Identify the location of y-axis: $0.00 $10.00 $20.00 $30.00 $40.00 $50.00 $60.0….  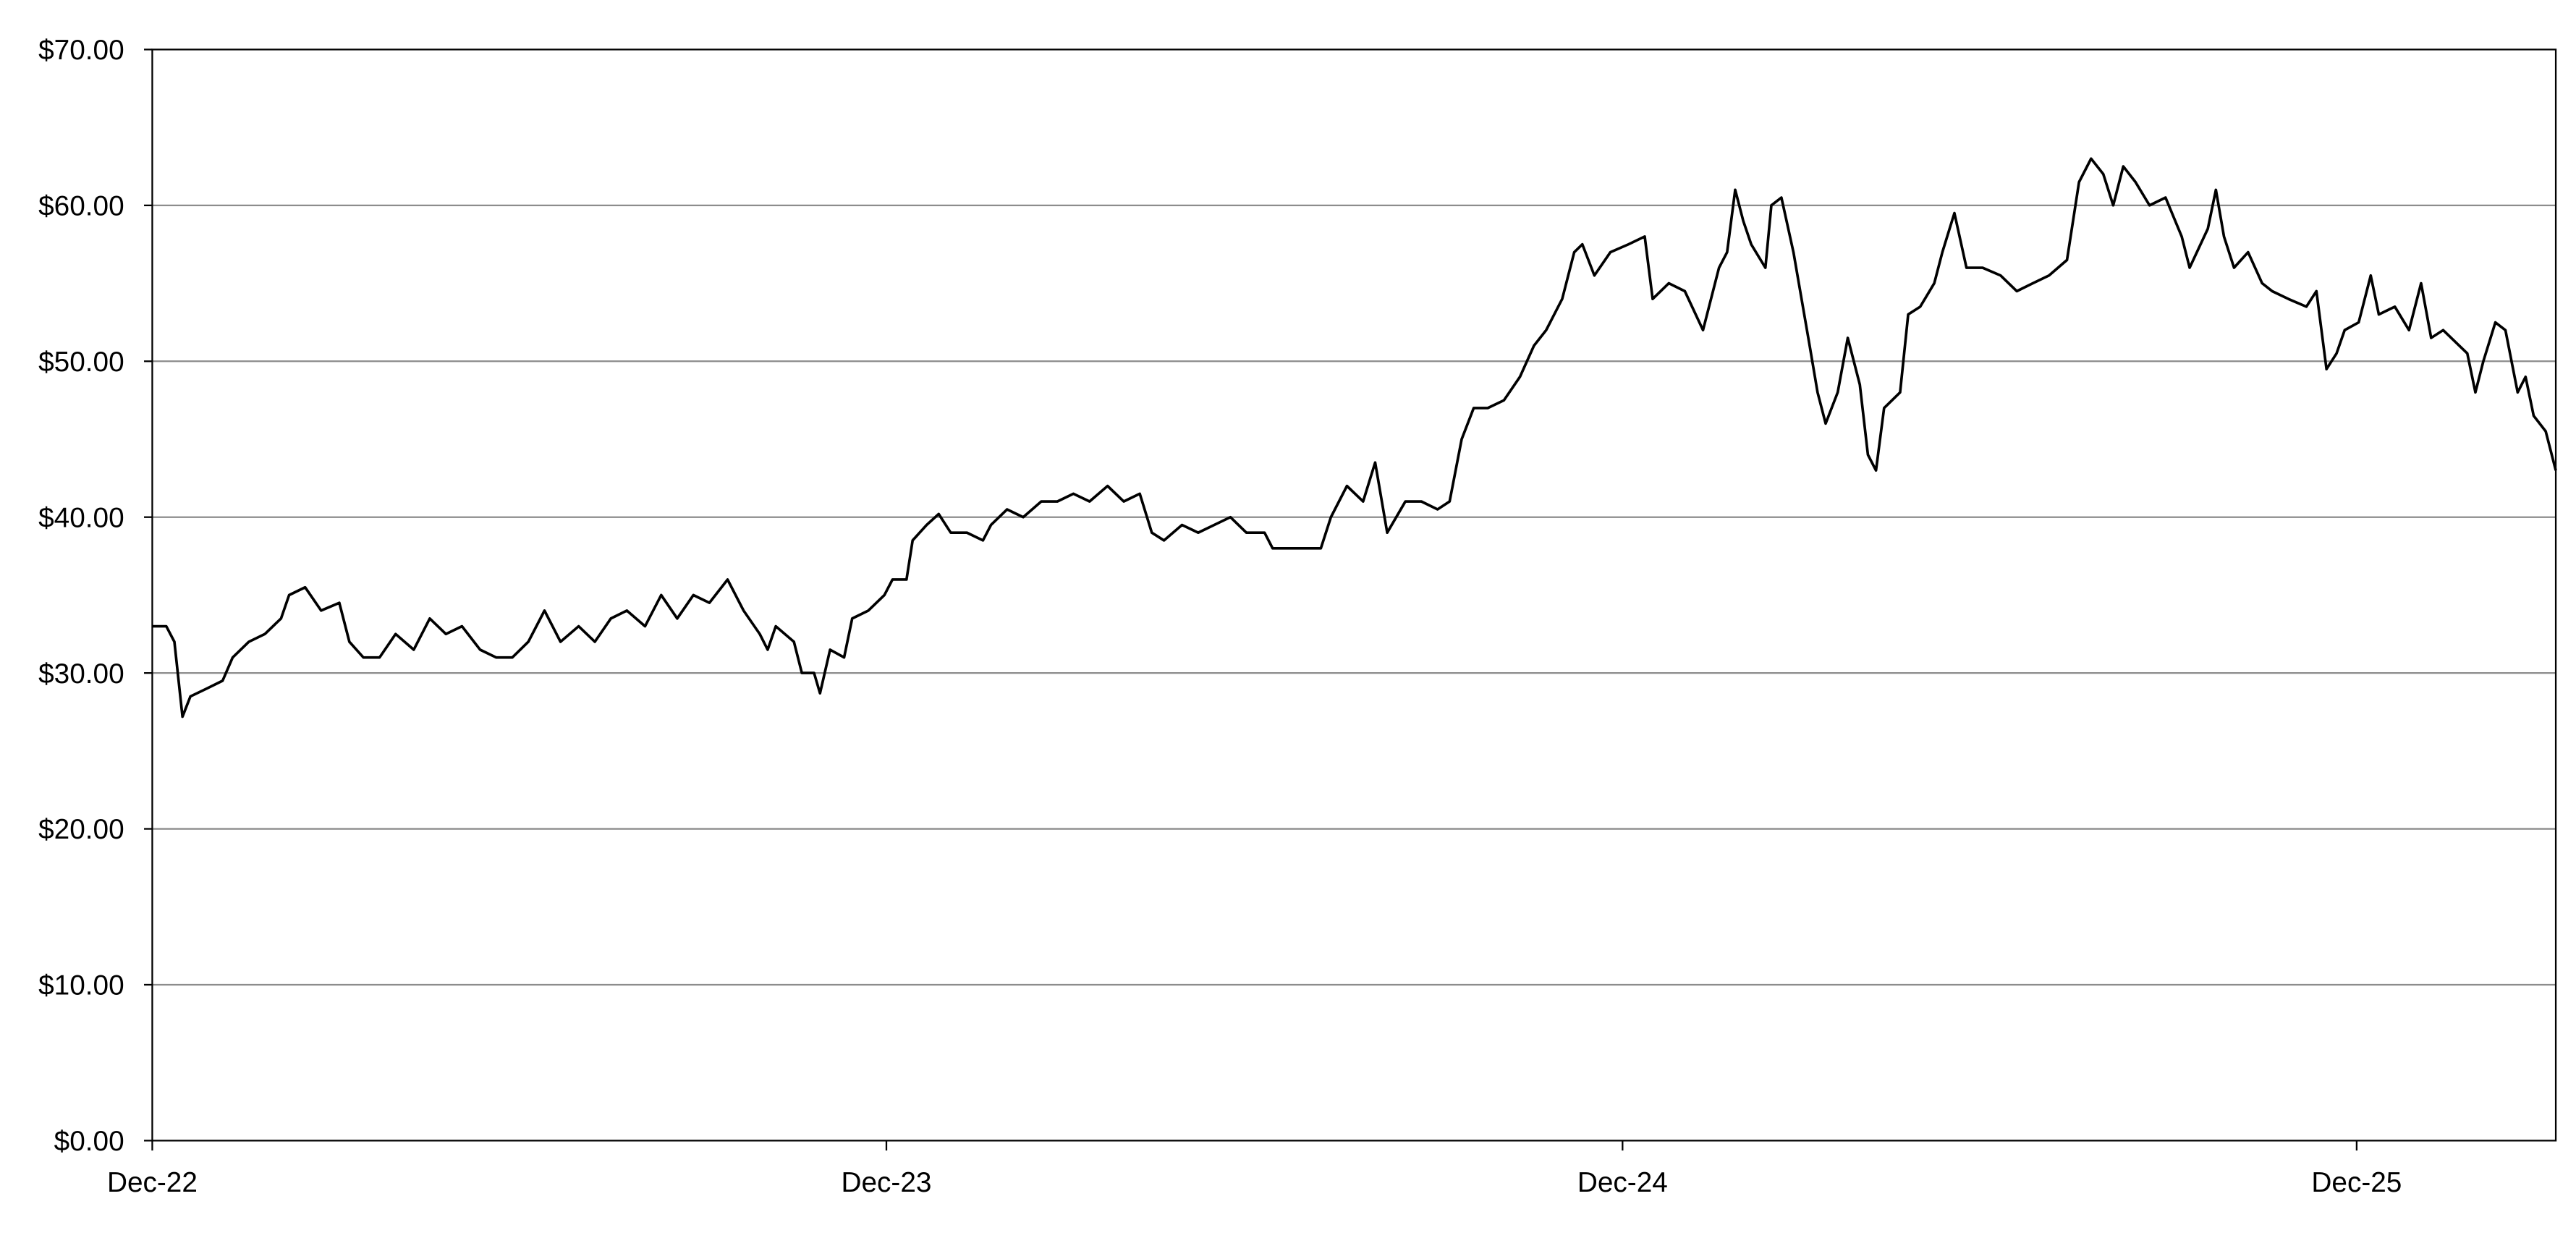
(95, 596).